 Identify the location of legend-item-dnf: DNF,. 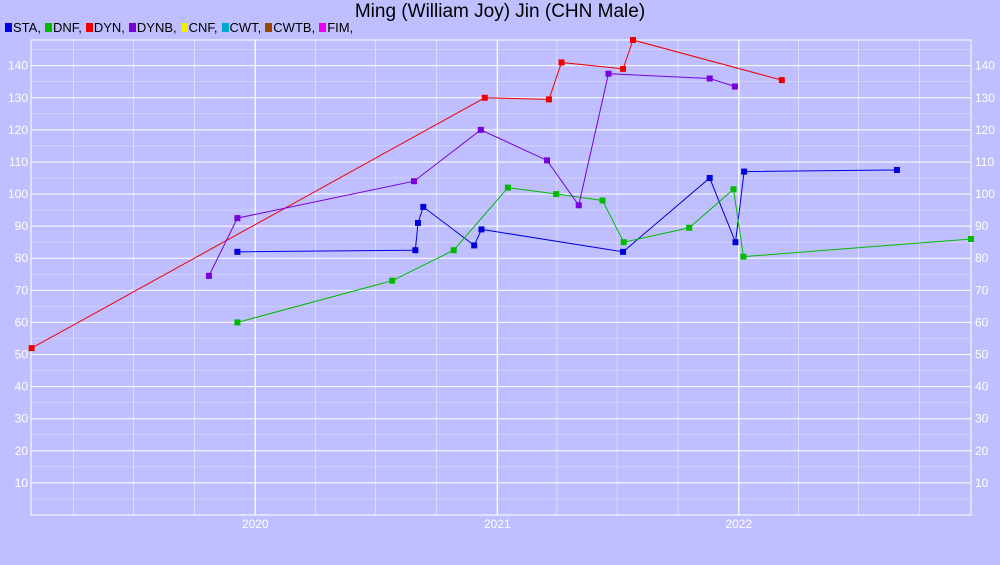
(63, 27).